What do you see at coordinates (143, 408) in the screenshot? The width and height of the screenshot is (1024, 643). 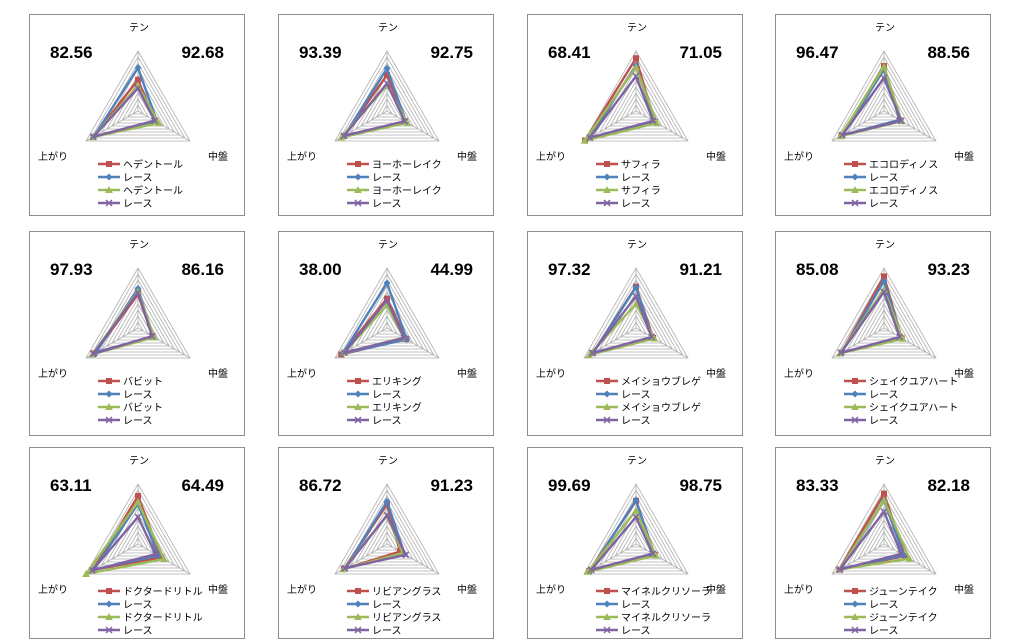 I see `legend-label: バビット` at bounding box center [143, 408].